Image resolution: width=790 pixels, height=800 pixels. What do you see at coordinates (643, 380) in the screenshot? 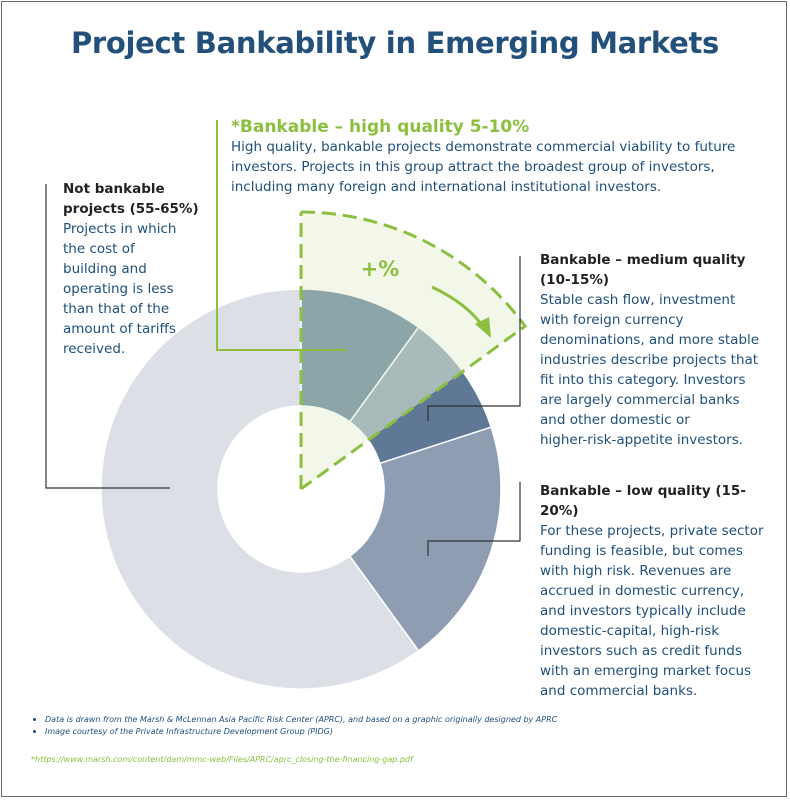
I see `medium-quality-line: fit into this category. Investors` at bounding box center [643, 380].